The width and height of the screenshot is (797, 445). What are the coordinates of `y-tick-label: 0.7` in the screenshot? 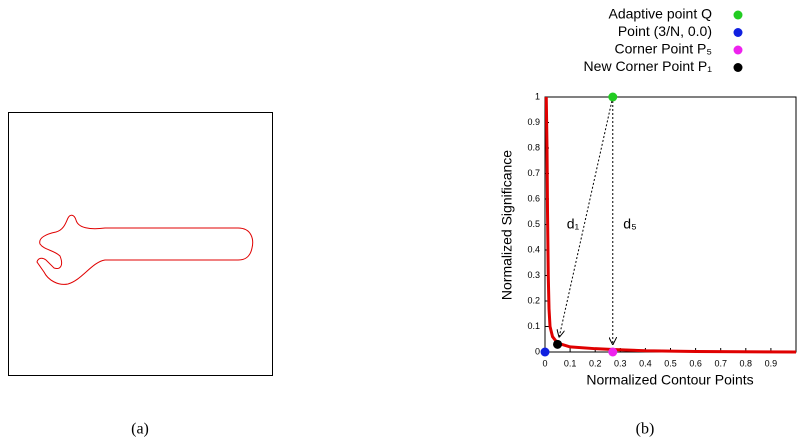 It's located at (533, 173).